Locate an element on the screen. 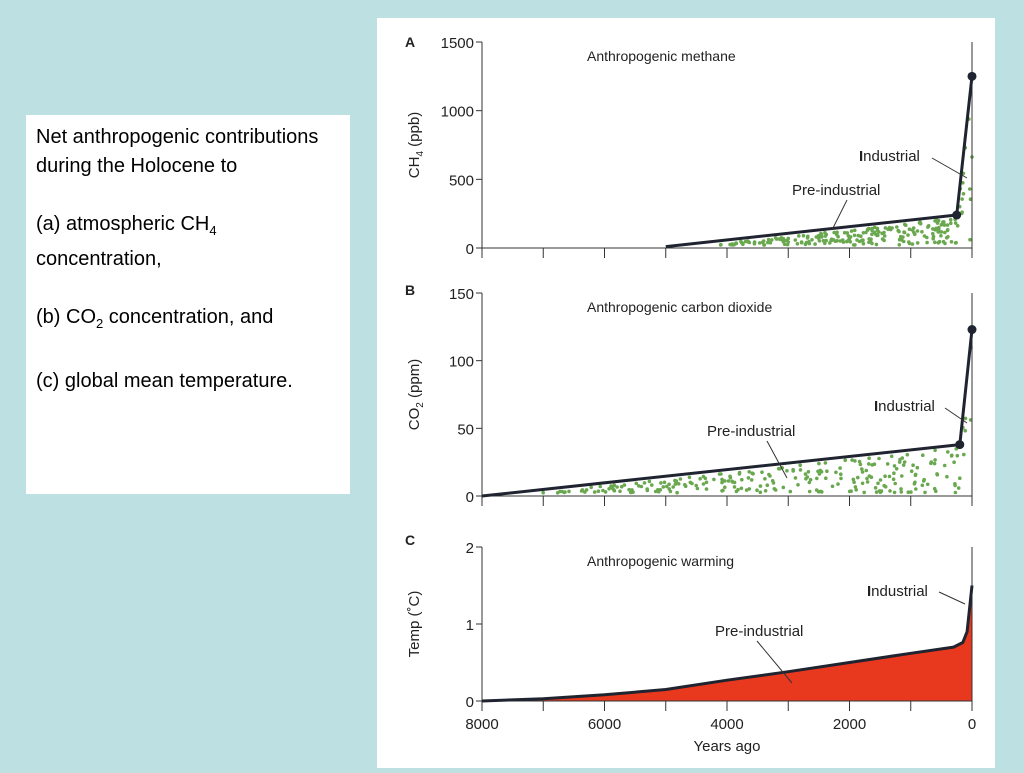  x-tick-label: 2000 is located at coordinates (849, 724).